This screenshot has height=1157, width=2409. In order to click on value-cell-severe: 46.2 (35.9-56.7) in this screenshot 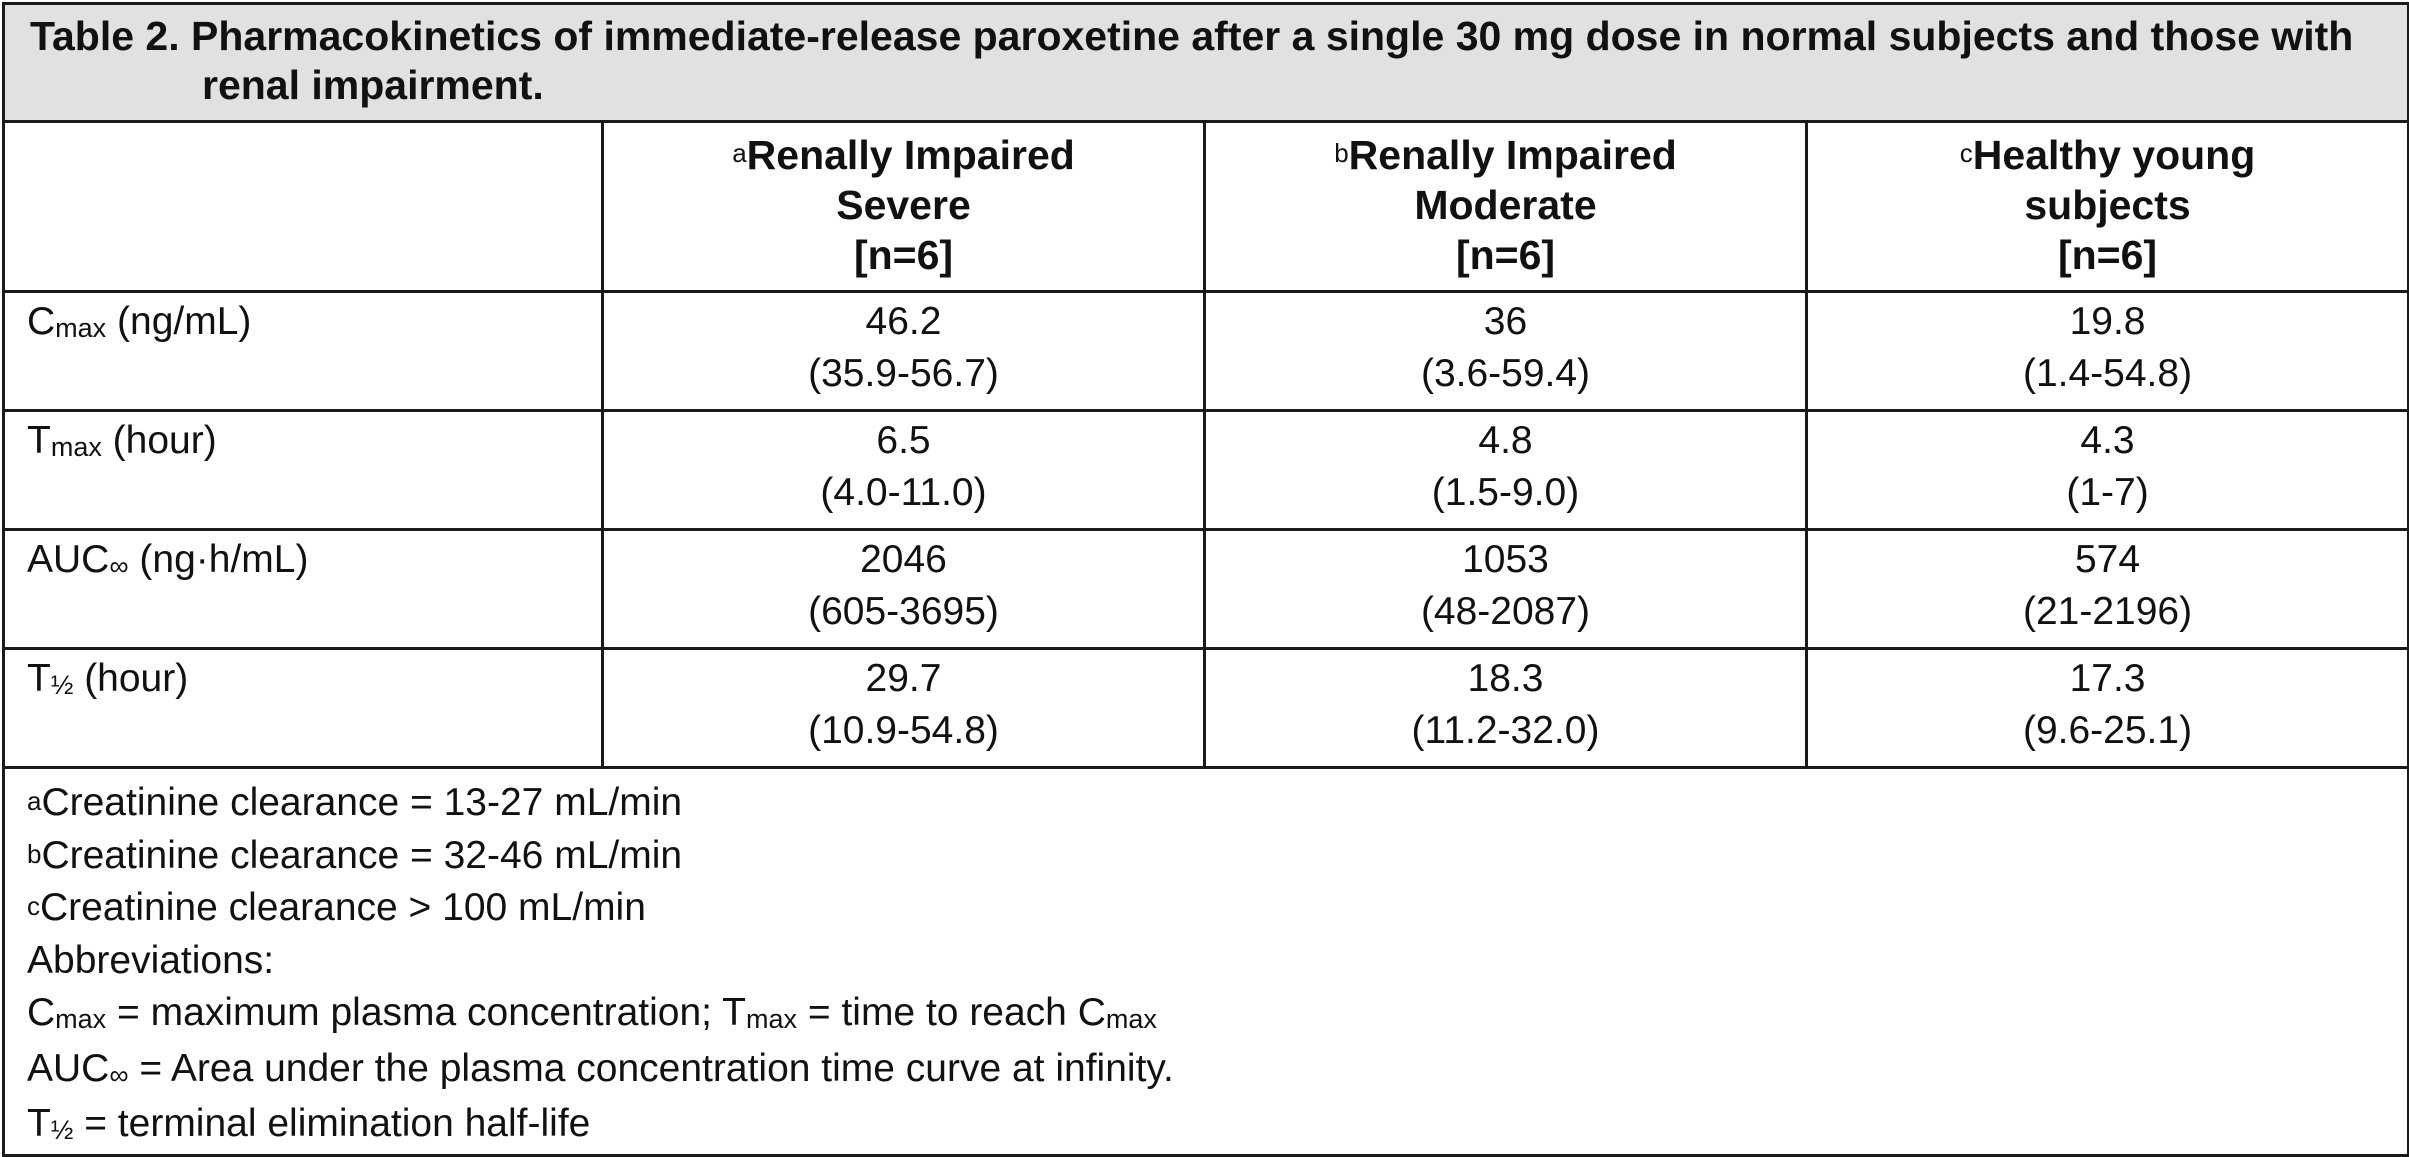, I will do `click(903, 351)`.